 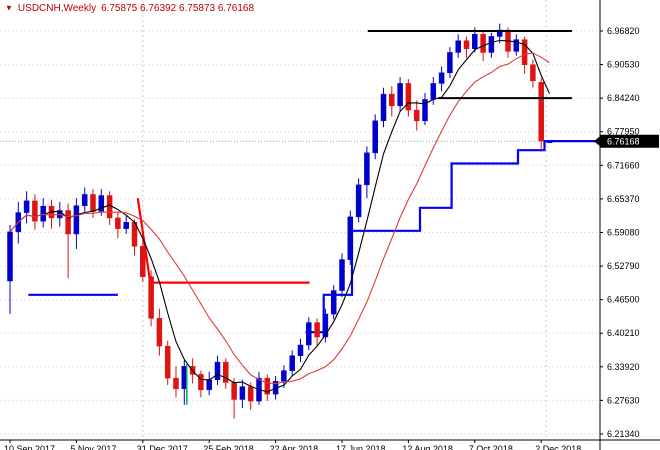 I want to click on time-axis-label: 31 Dec 2017, so click(x=162, y=447).